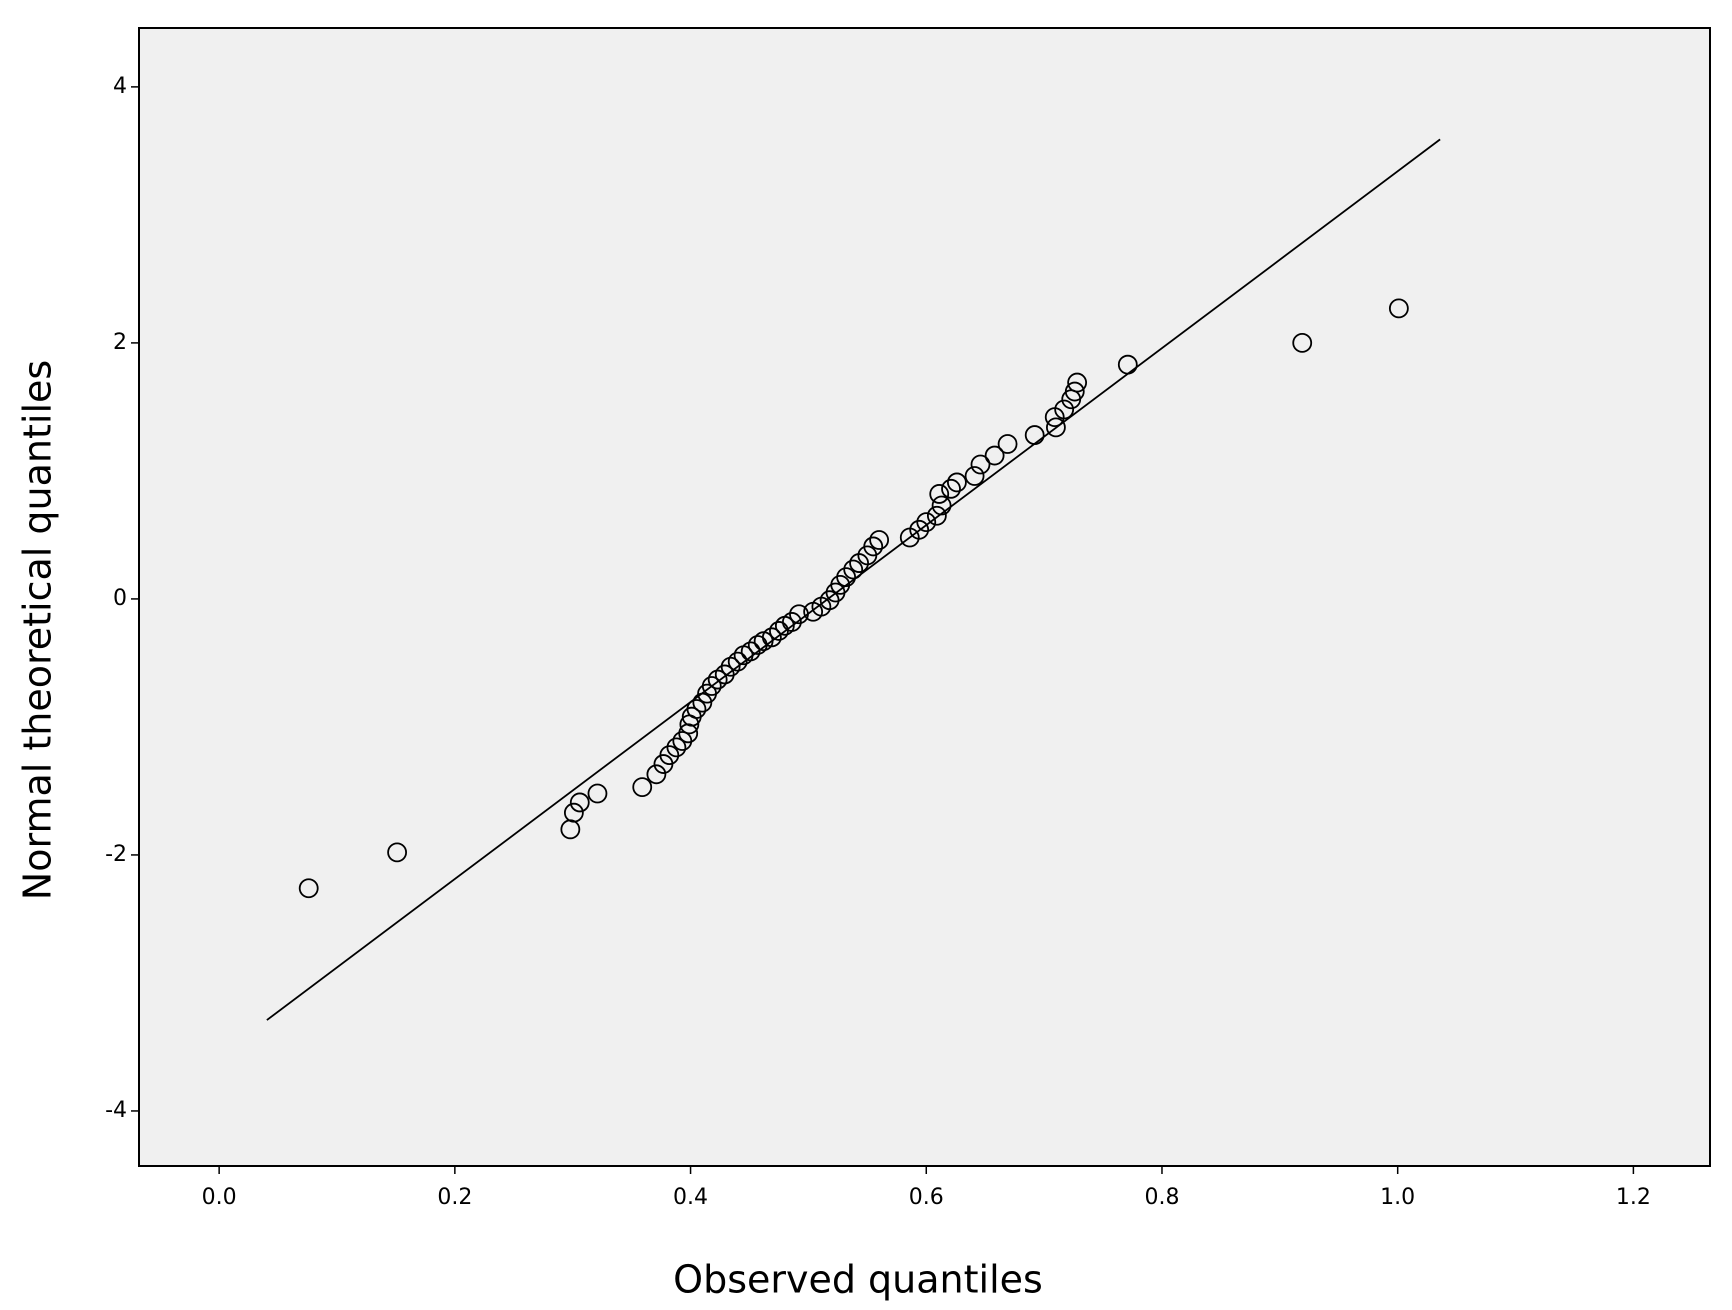  Describe the element at coordinates (690, 1197) in the screenshot. I see `x-tick-label: 0.4` at that location.